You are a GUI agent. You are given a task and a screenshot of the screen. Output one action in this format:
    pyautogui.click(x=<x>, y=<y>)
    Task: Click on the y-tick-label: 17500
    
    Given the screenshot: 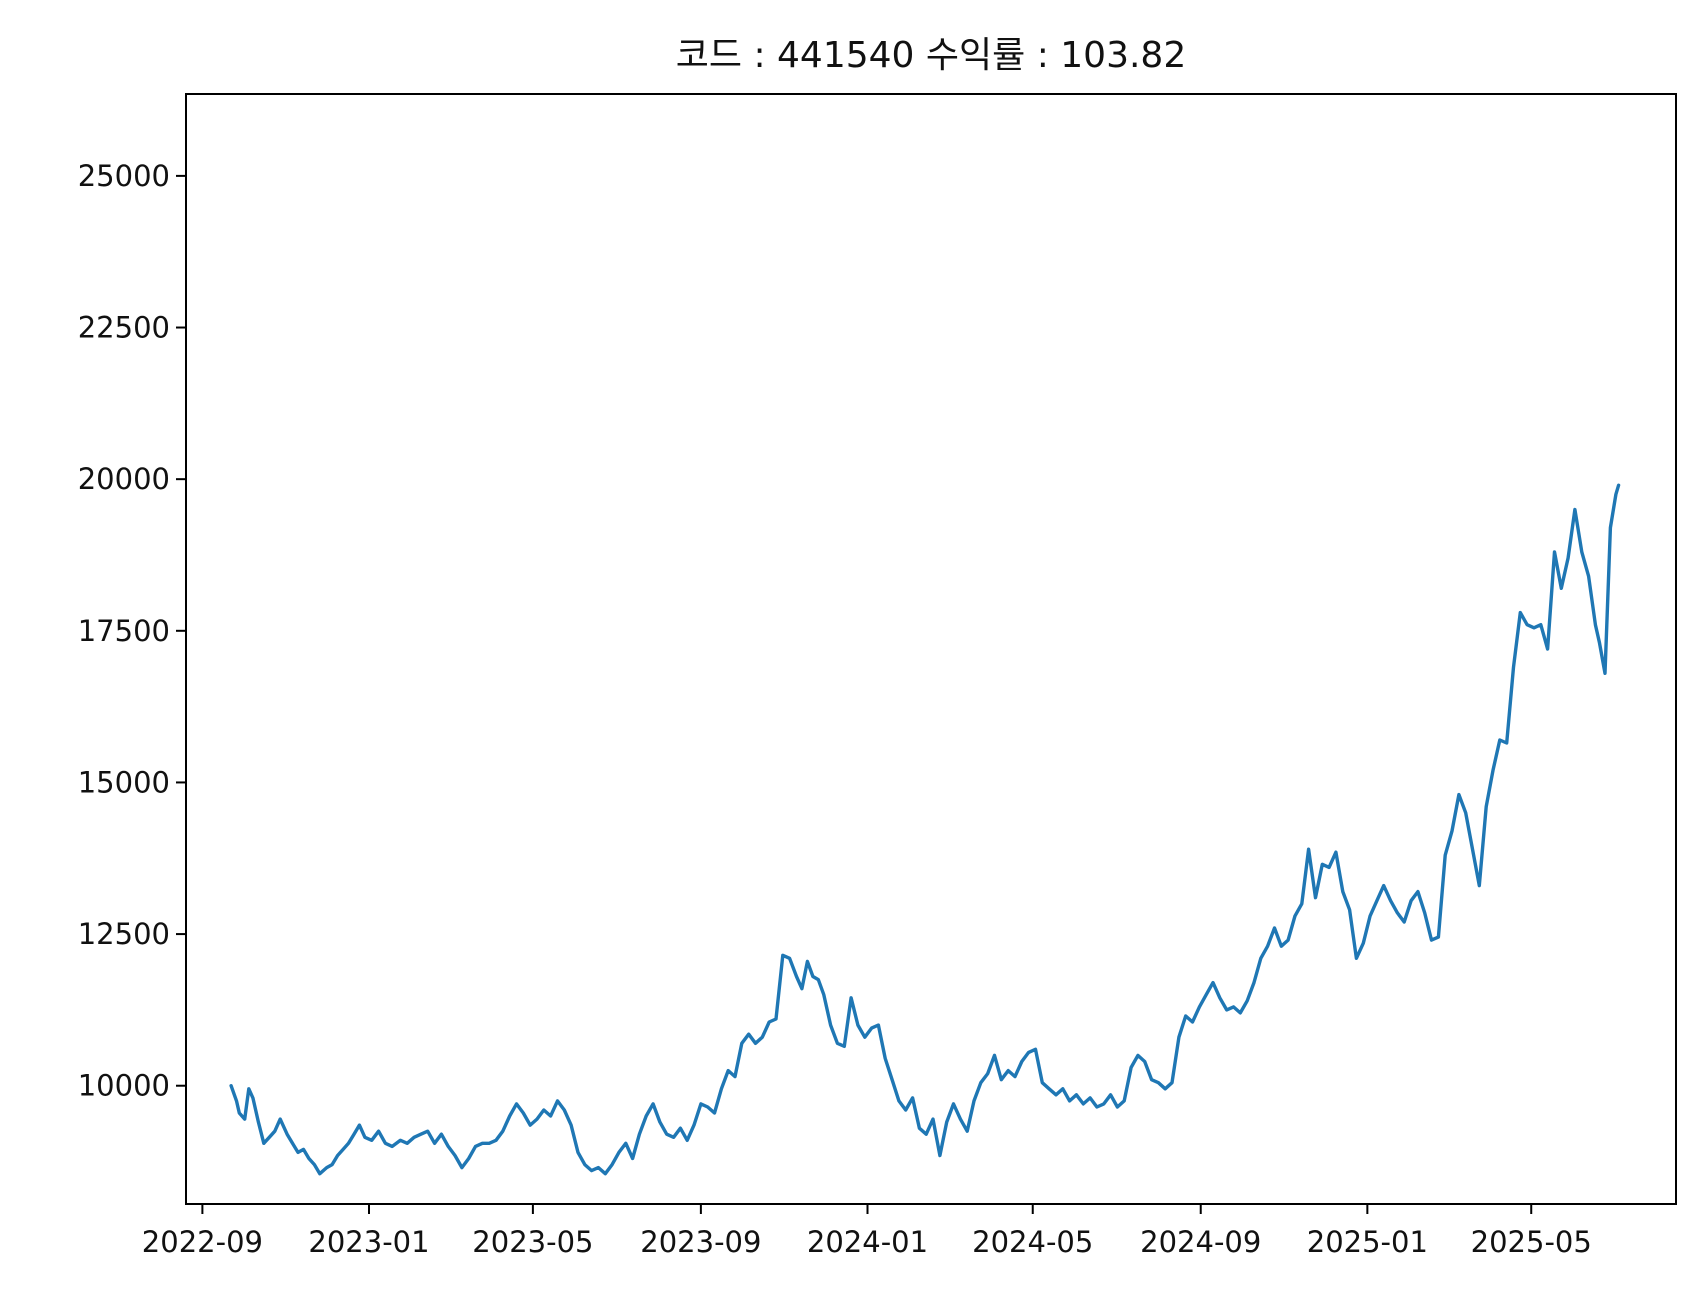 What is the action you would take?
    pyautogui.click(x=124, y=631)
    